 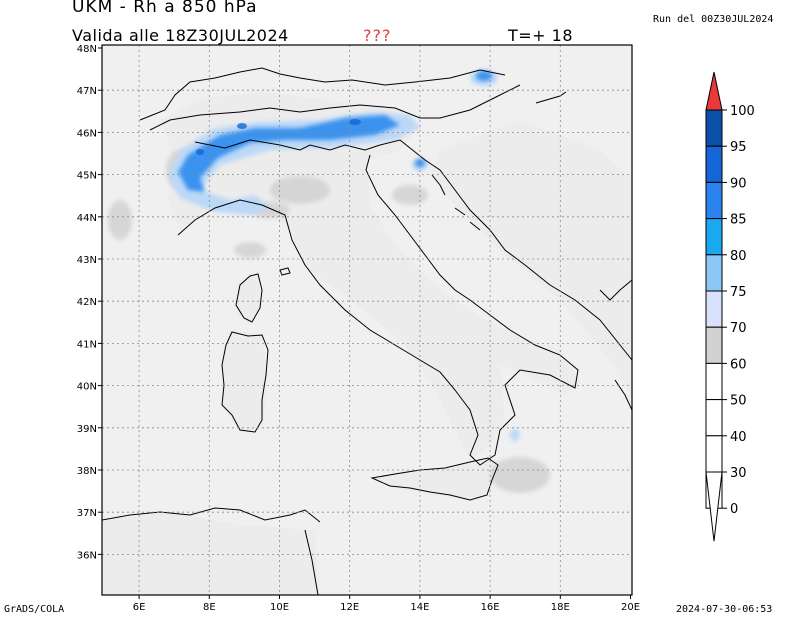 What do you see at coordinates (87, 176) in the screenshot?
I see `lat-label: 45N` at bounding box center [87, 176].